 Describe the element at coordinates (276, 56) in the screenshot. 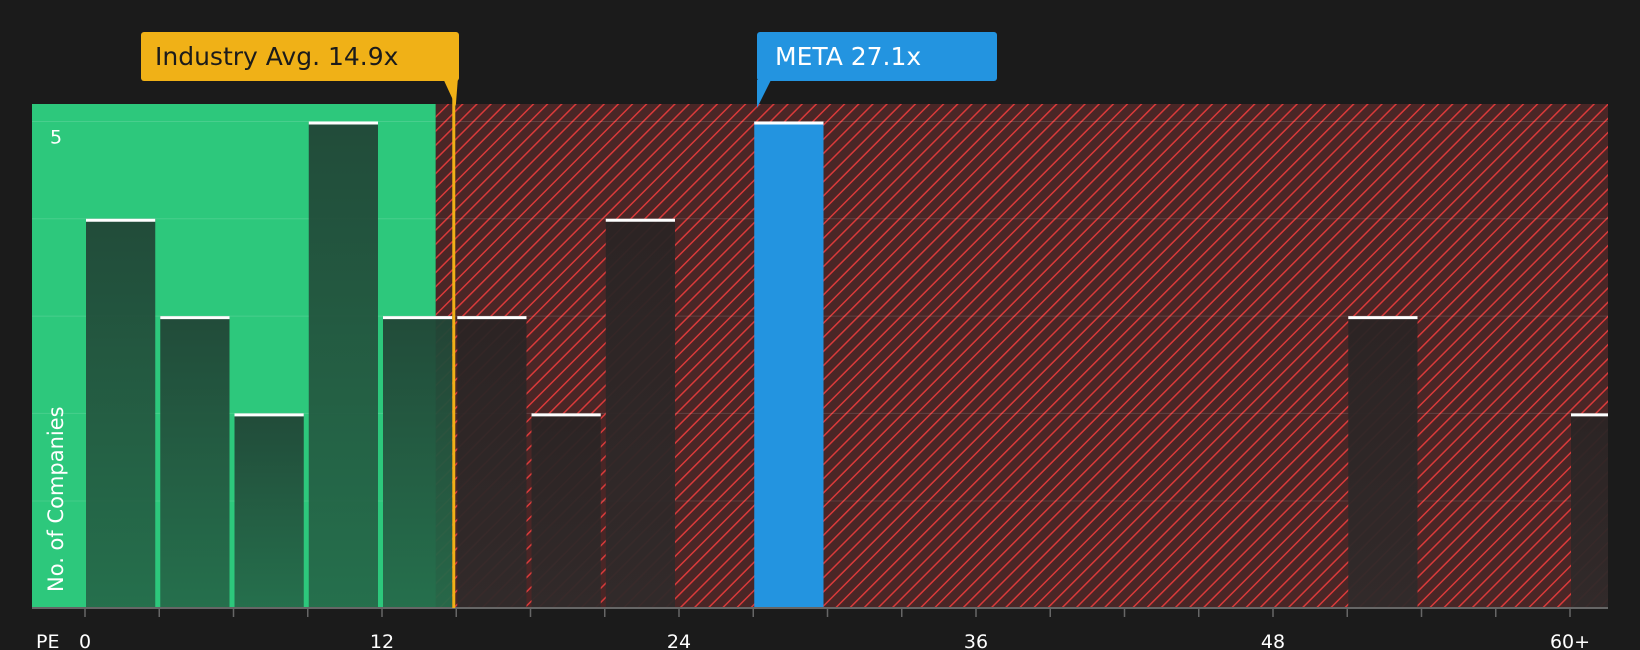

I see `industry-avg-label: Industry Avg. 14.9x` at that location.